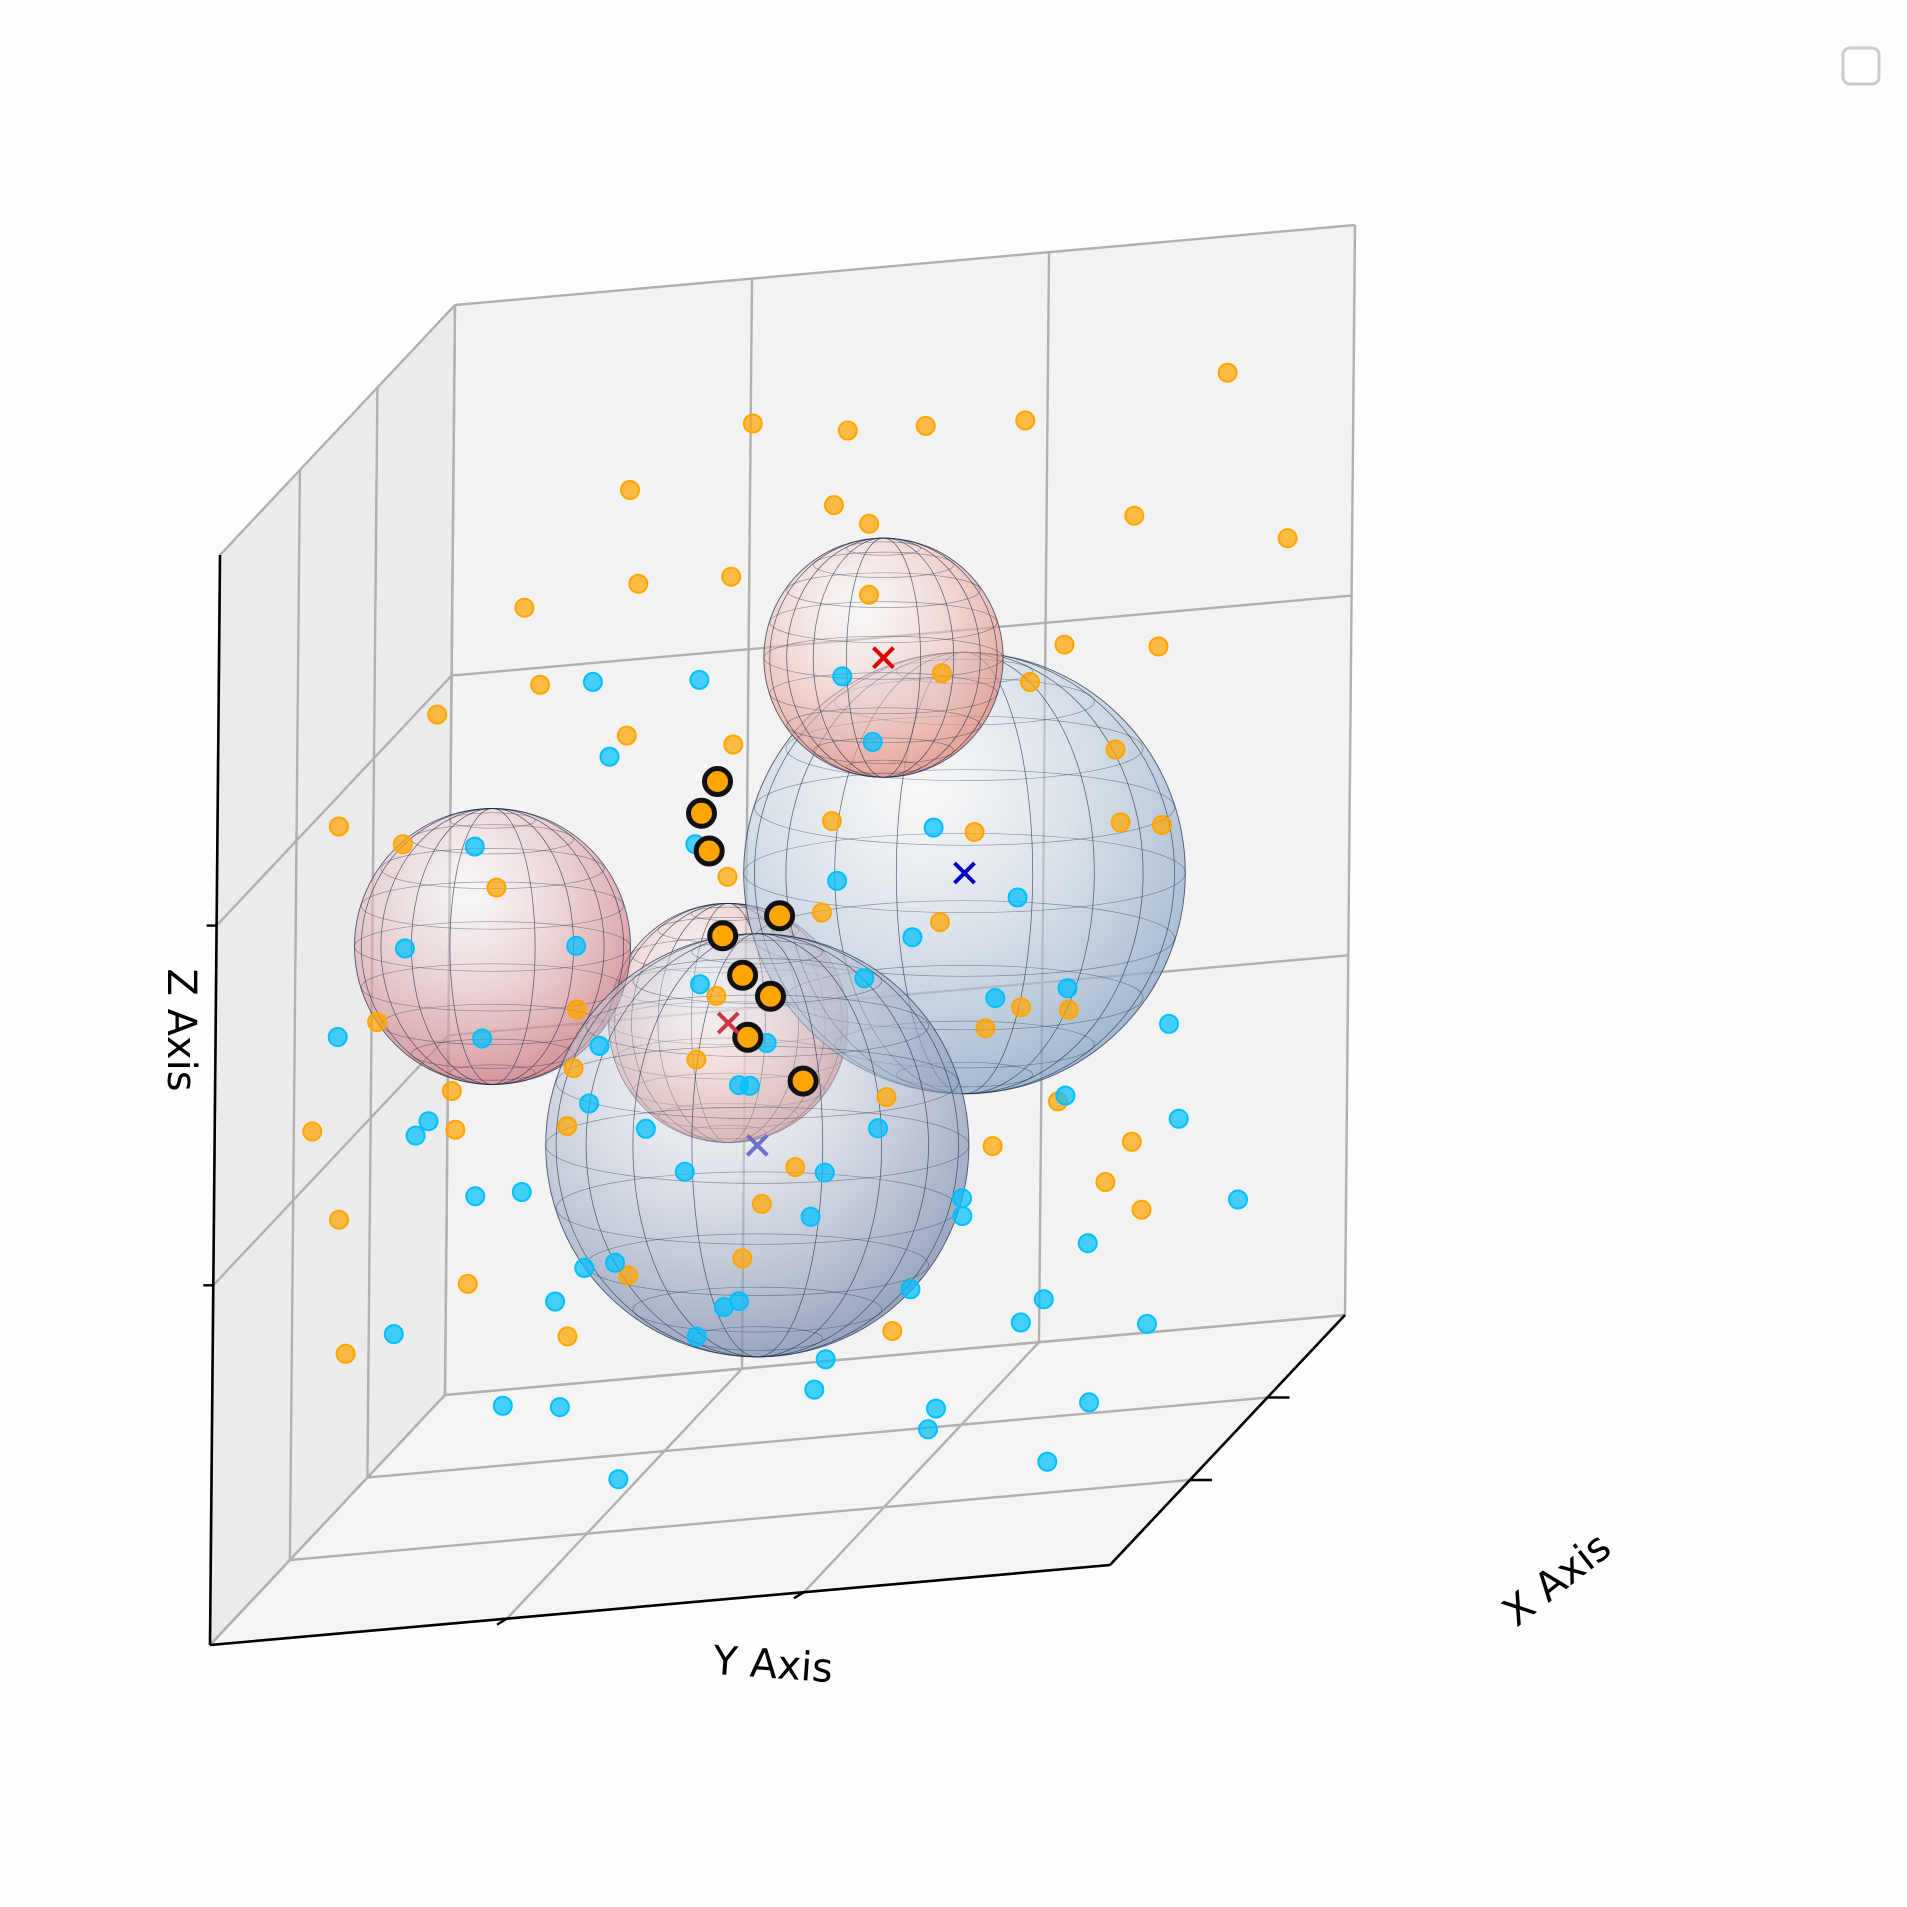  Describe the element at coordinates (1227, 1440) in the screenshot. I see `x-axis-line` at that location.